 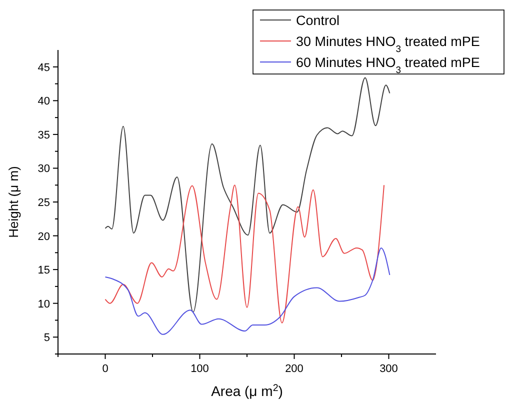 What do you see at coordinates (44, 68) in the screenshot?
I see `y-tick-label: 45` at bounding box center [44, 68].